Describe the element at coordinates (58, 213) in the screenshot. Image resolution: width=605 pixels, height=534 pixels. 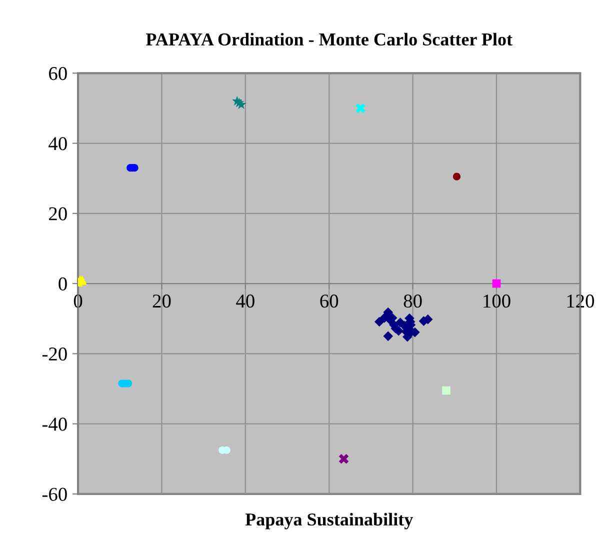
I see `y-tick-label: 20` at that location.